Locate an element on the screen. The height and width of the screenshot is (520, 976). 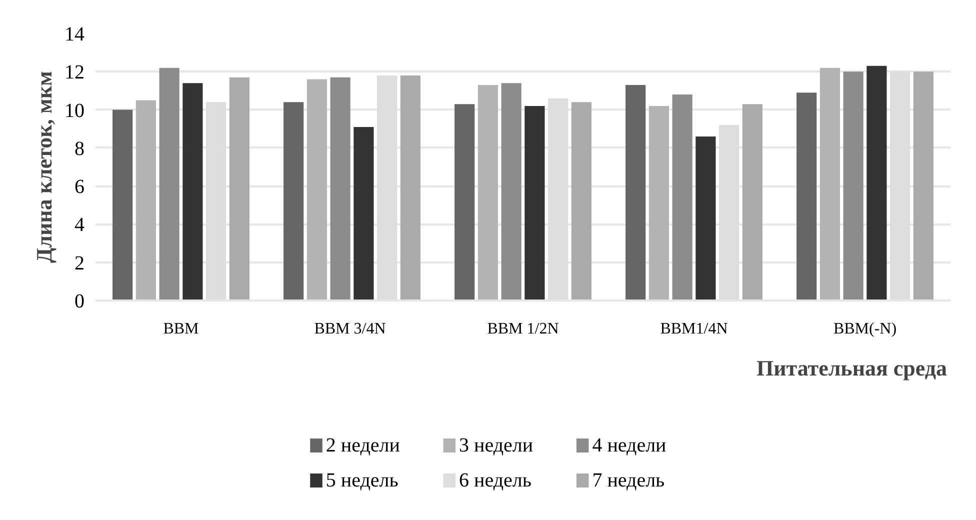
y-tick-label: 12 is located at coordinates (74, 73).